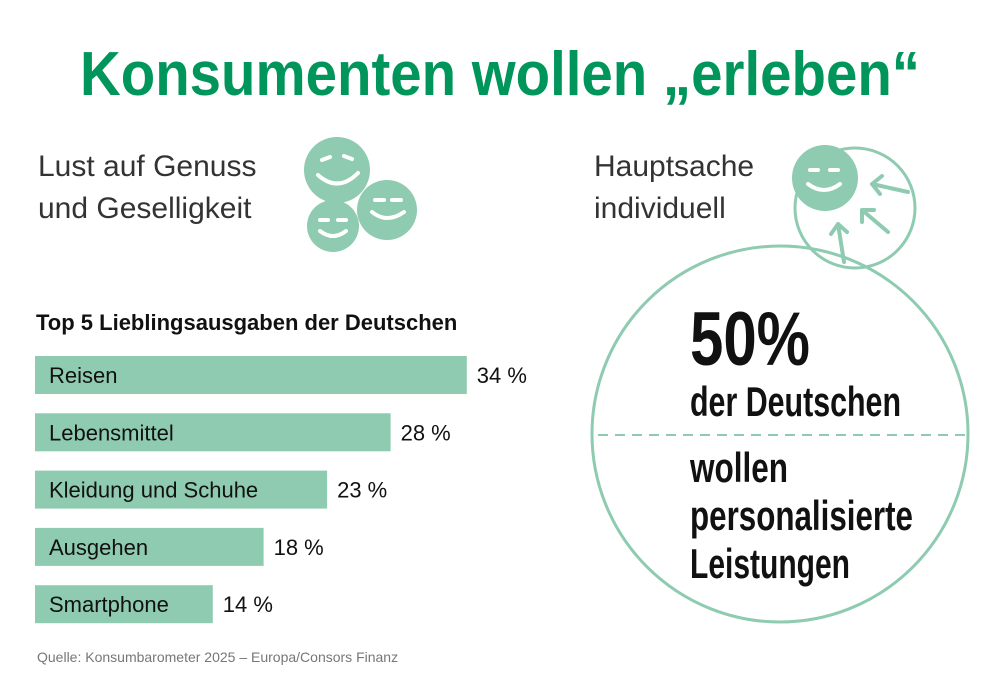 This screenshot has height=688, width=1000. Describe the element at coordinates (83, 375) in the screenshot. I see `category-label: Reisen` at that location.